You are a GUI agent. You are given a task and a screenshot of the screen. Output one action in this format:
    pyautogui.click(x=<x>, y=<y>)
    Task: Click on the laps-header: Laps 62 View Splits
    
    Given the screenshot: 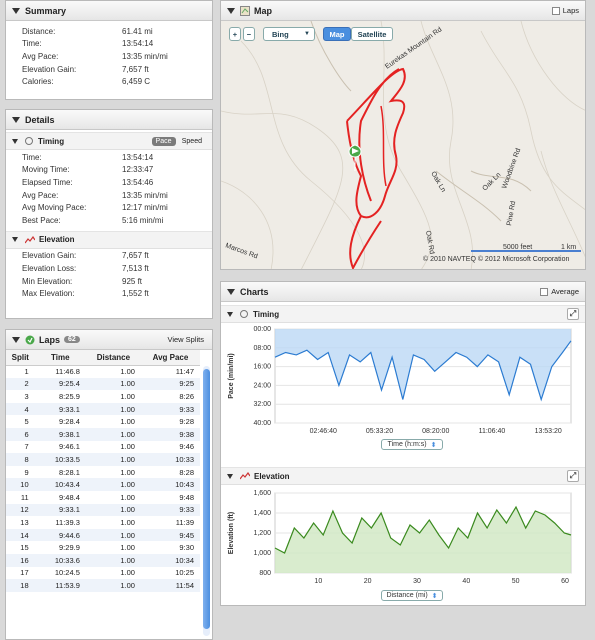 What is the action you would take?
    pyautogui.click(x=109, y=340)
    